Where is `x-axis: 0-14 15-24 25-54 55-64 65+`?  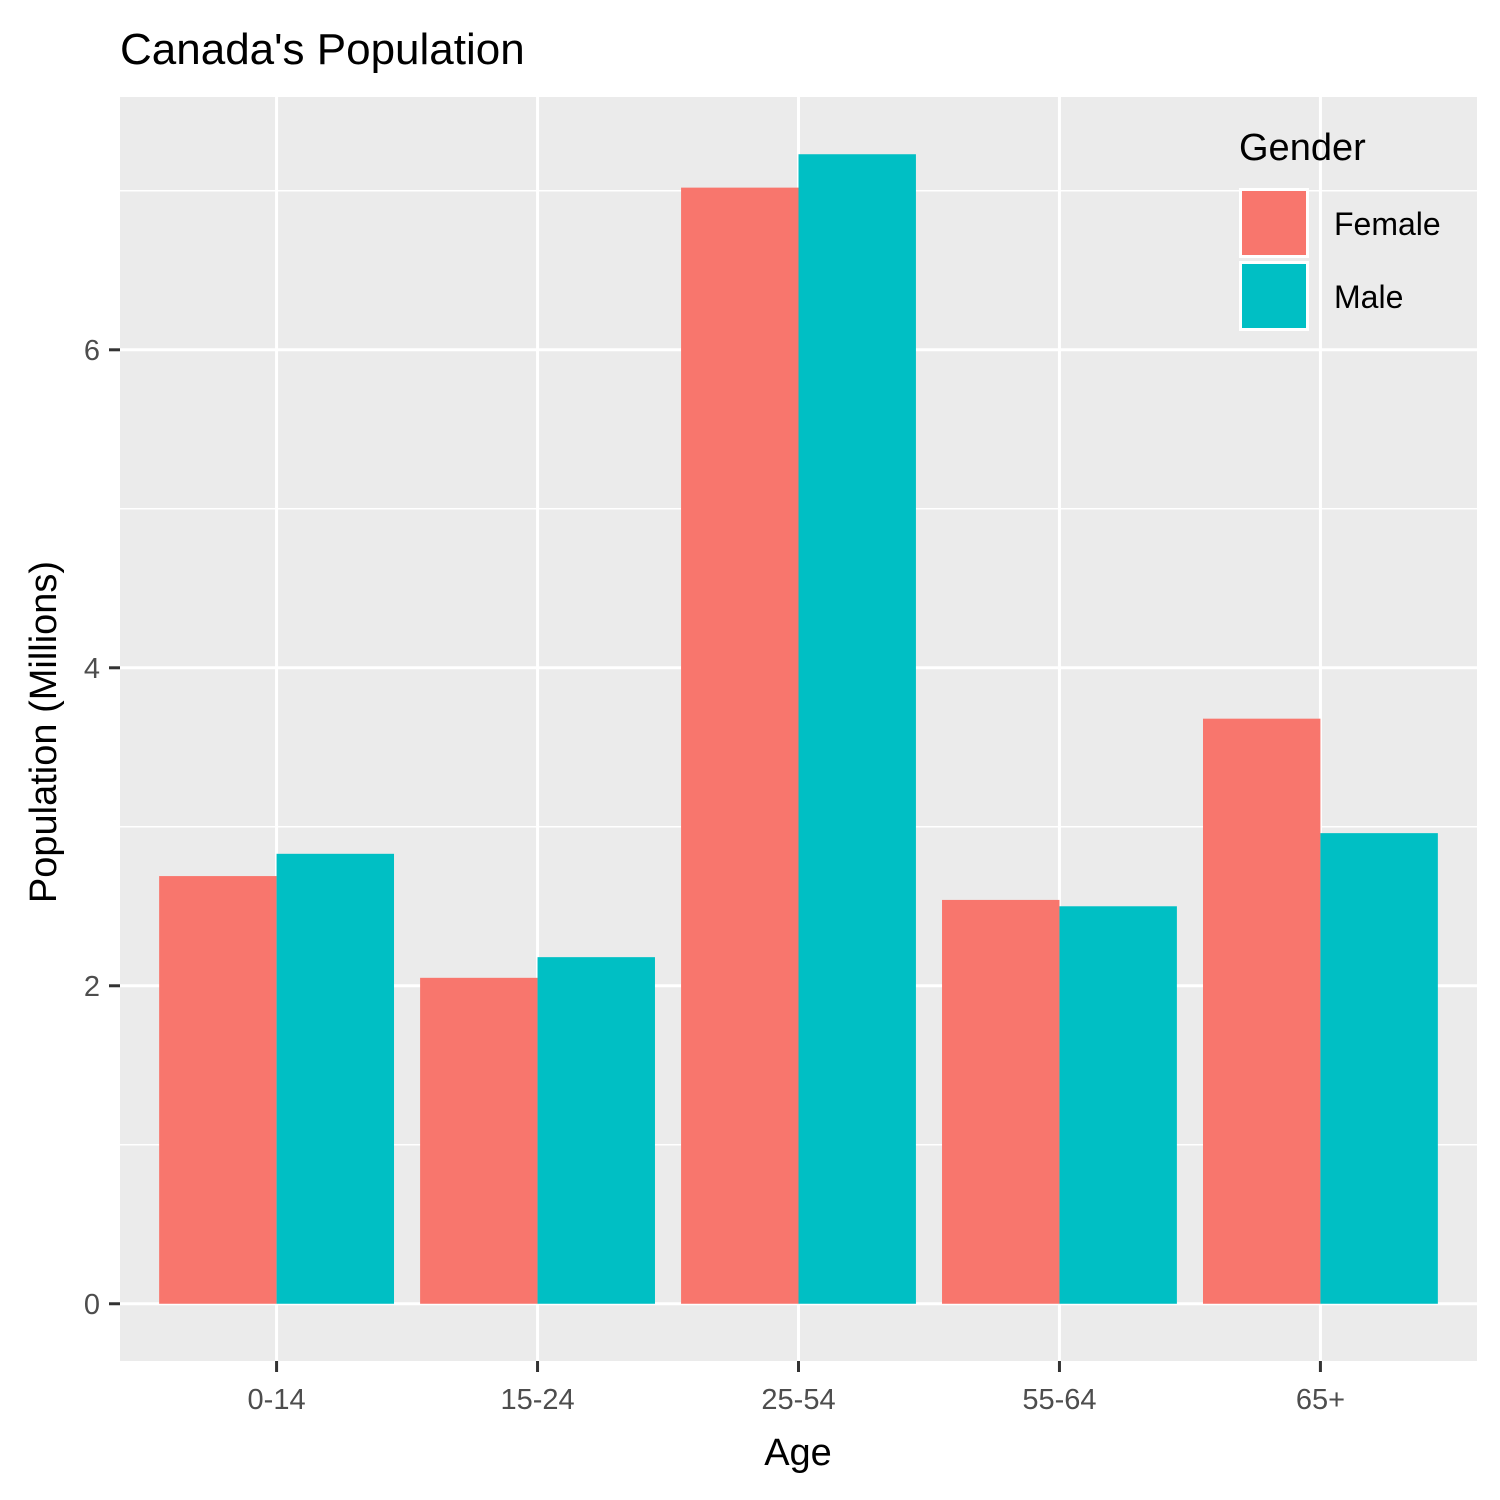
x-axis: 0-14 15-24 25-54 55-64 65+ is located at coordinates (796, 1388).